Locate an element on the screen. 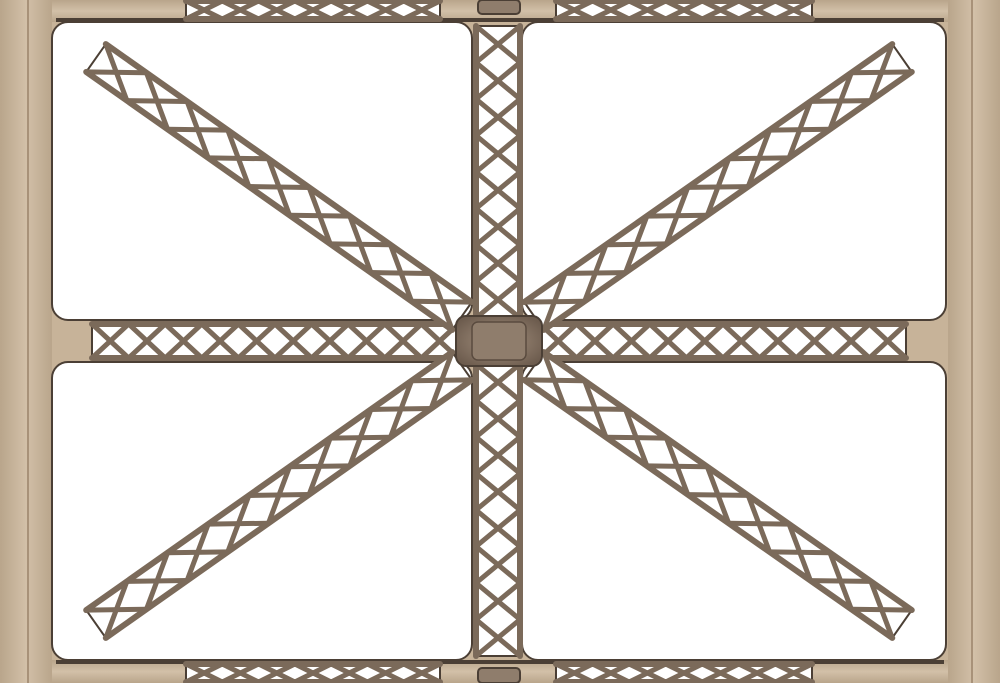 The width and height of the screenshot is (1000, 683). girder-horizontal-right is located at coordinates (723, 341).